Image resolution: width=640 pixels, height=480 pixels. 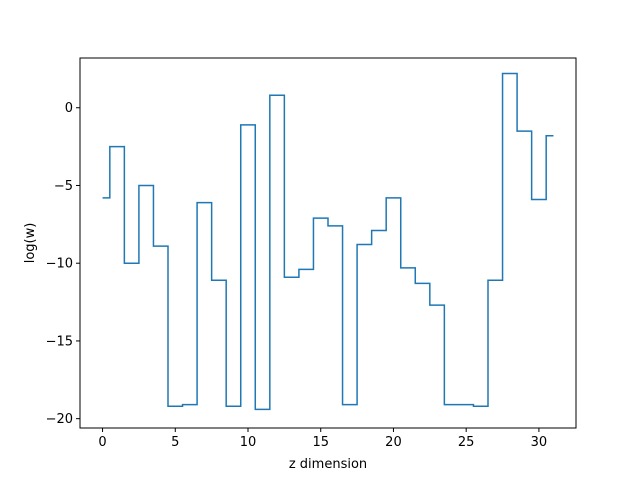 I want to click on y-tick-label: −10, so click(x=59, y=264).